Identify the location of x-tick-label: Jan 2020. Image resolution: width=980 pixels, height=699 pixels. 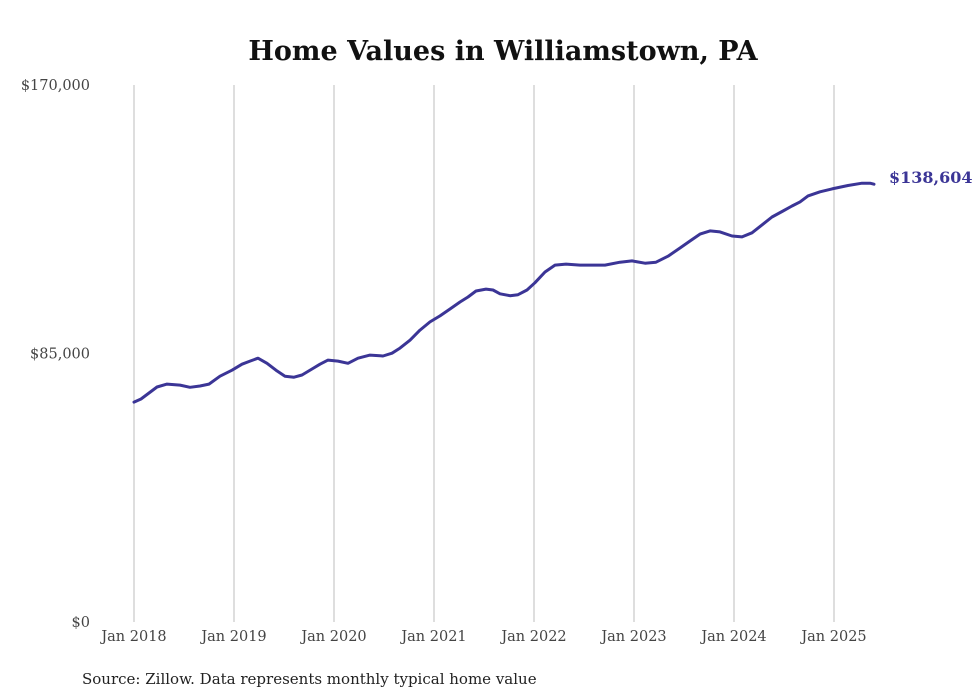
(332, 637).